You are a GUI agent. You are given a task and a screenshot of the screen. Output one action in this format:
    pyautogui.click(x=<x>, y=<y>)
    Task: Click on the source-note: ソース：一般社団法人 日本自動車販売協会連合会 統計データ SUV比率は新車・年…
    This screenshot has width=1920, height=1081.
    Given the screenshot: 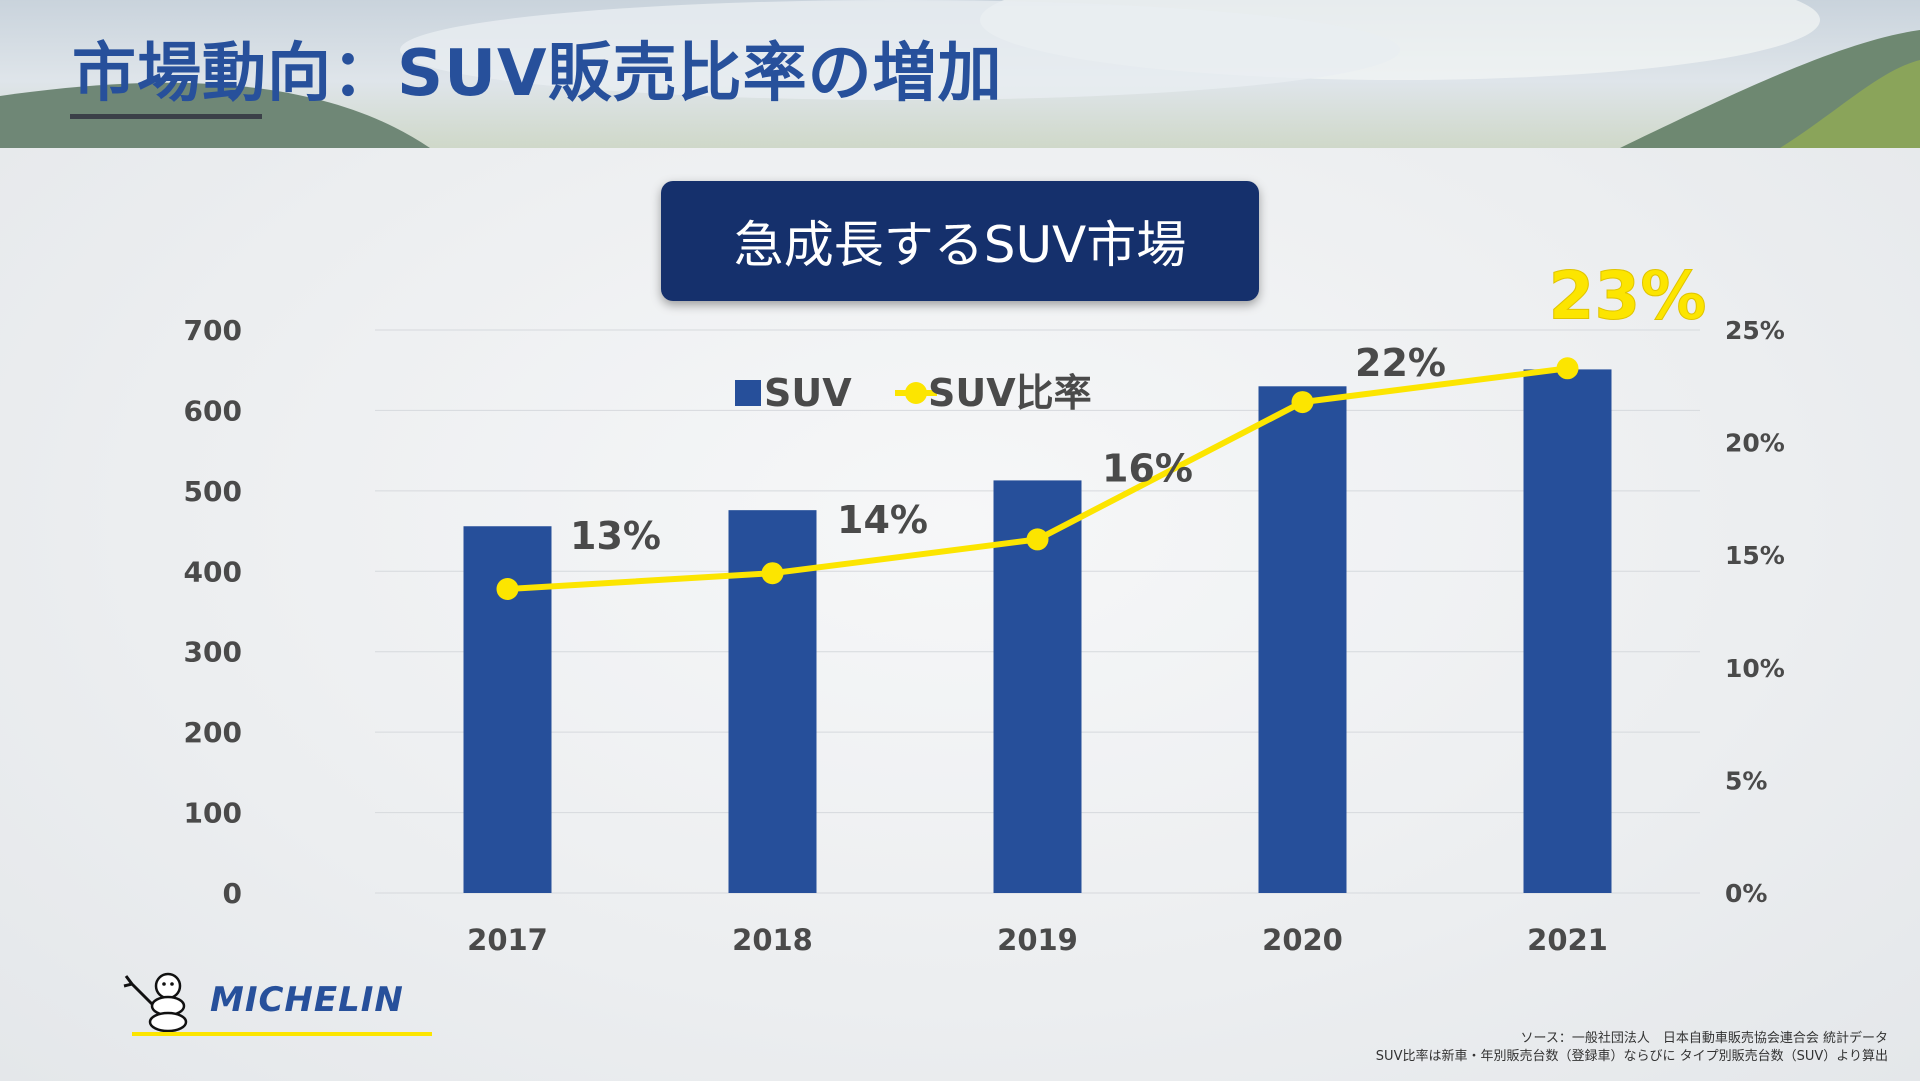 What is the action you would take?
    pyautogui.click(x=1632, y=1048)
    